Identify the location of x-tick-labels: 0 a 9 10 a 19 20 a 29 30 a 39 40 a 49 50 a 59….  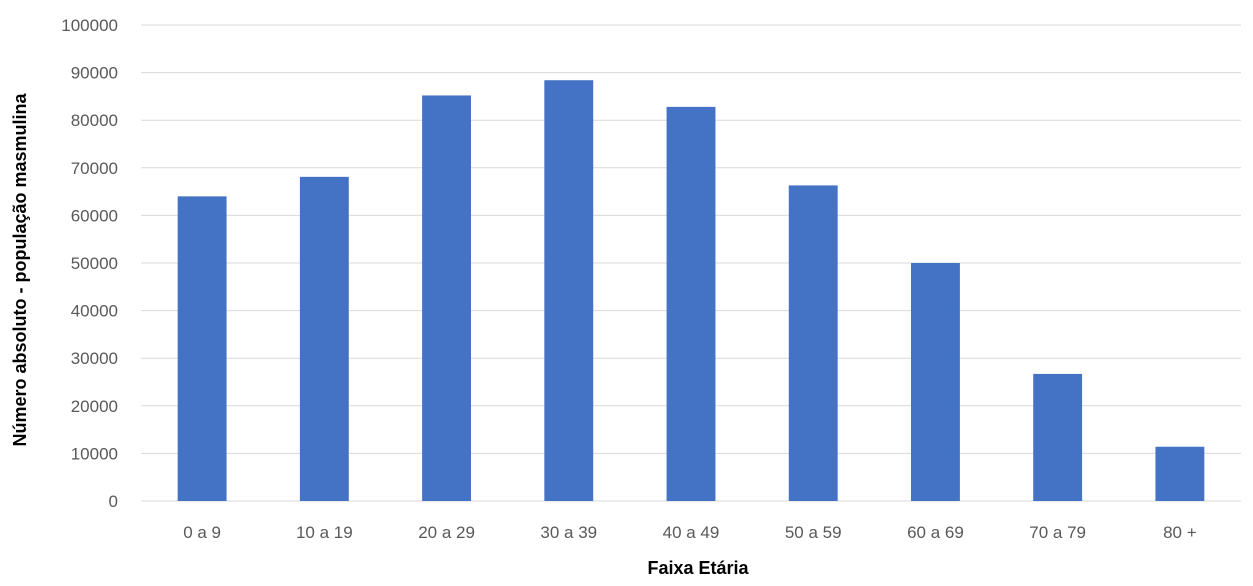
(690, 532).